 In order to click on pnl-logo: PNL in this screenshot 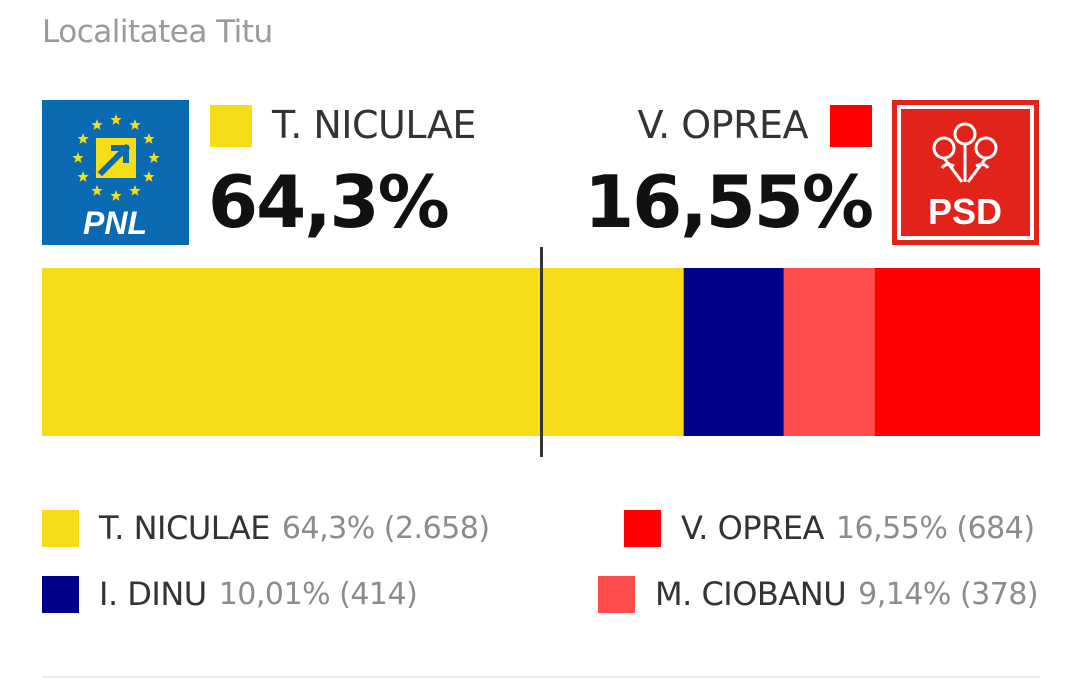, I will do `click(115, 172)`.